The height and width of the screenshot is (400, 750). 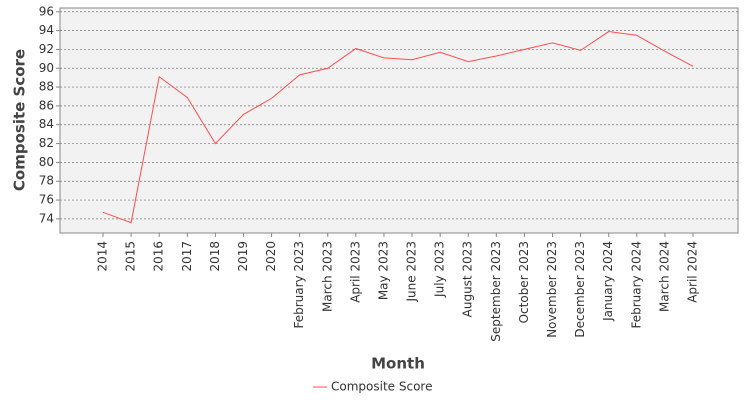 I want to click on x-tick-label: September 2023, so click(x=496, y=291).